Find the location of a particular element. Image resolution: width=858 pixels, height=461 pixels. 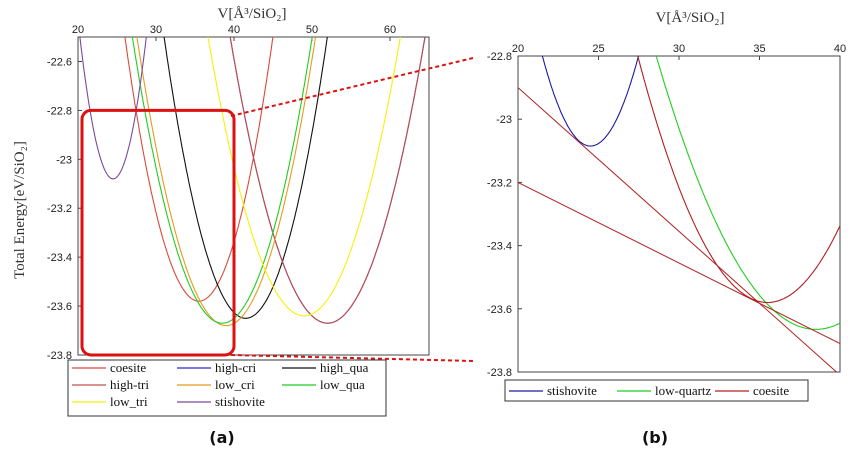

series-line-low-qua is located at coordinates (222, 180).